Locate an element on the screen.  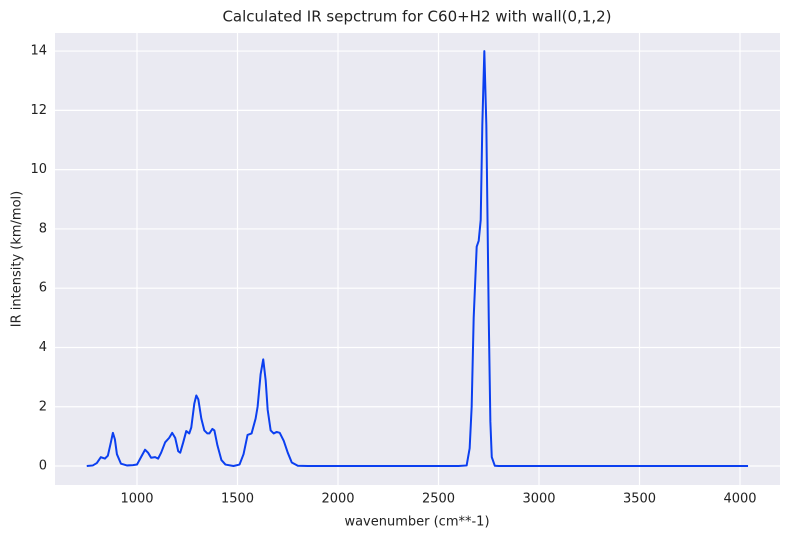
y-axis-label: IR intensity (km/mol) is located at coordinates (17, 259).